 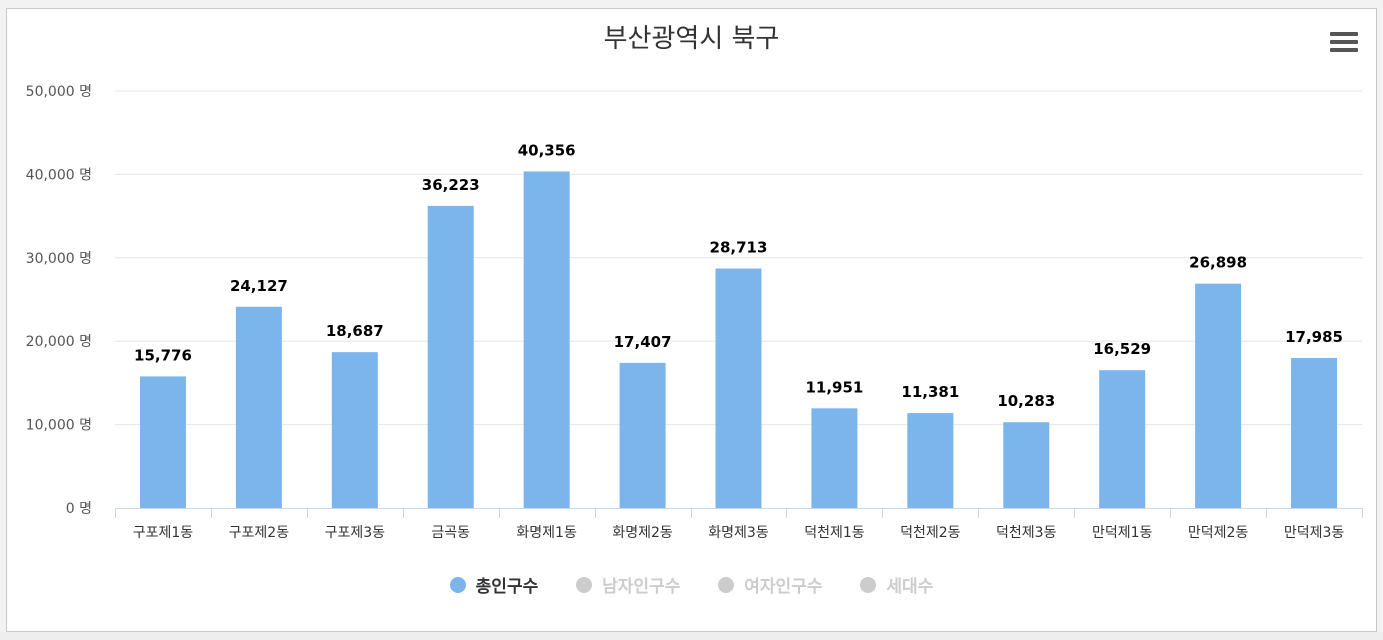 I want to click on legend-label: 남자인구수, so click(x=641, y=587).